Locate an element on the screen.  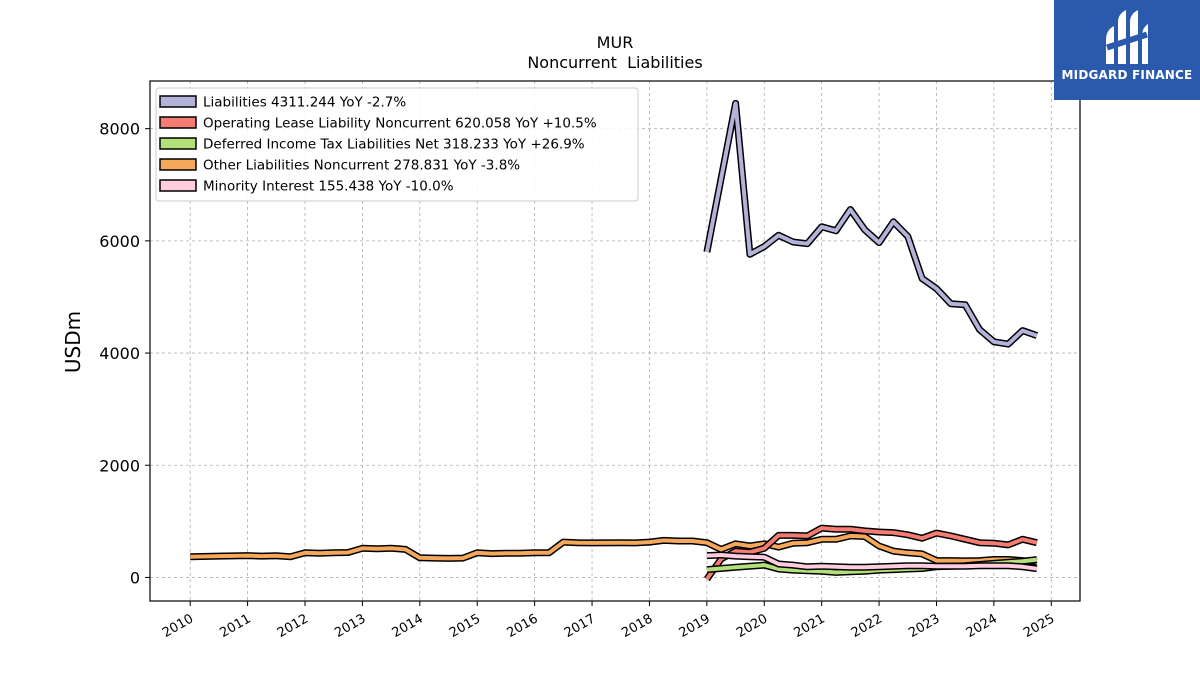
x-tick-label: 2014 is located at coordinates (408, 626).